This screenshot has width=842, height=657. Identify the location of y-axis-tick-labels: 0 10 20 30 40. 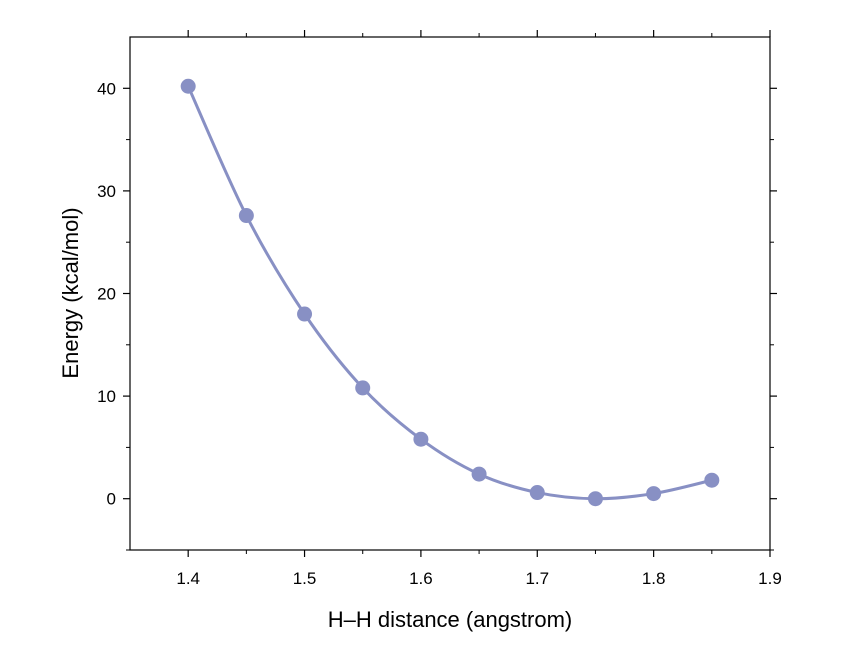
(106, 293).